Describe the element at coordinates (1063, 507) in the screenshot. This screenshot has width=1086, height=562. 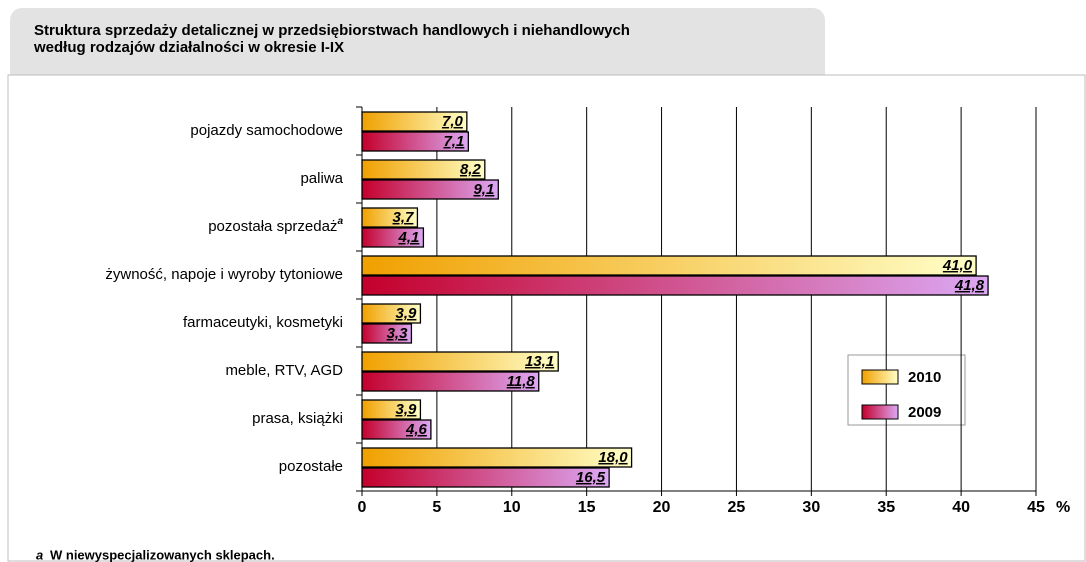
I see `x-unit: %` at that location.